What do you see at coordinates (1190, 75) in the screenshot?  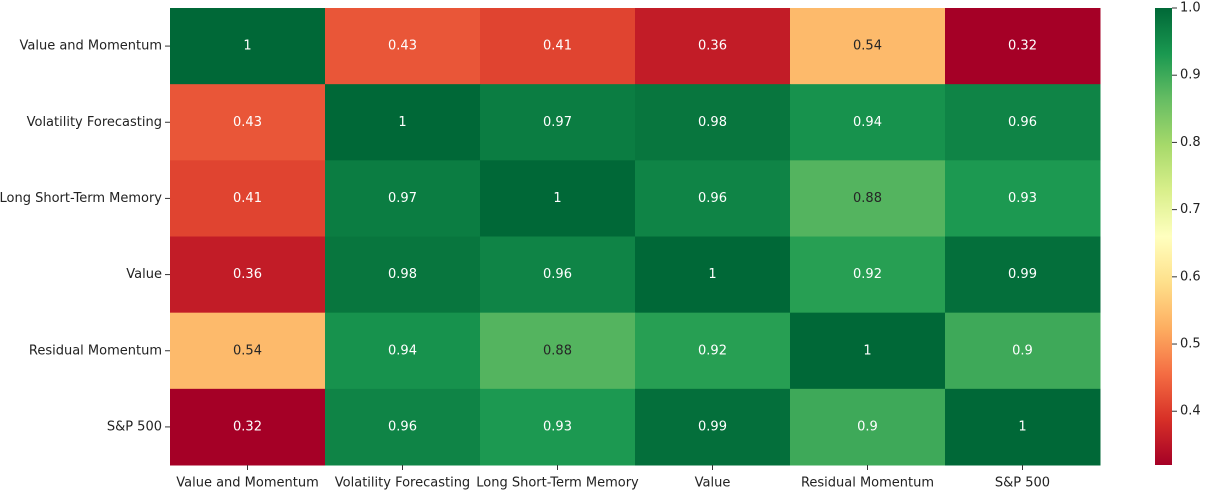 I see `colorbar-tick-label: 0.9` at bounding box center [1190, 75].